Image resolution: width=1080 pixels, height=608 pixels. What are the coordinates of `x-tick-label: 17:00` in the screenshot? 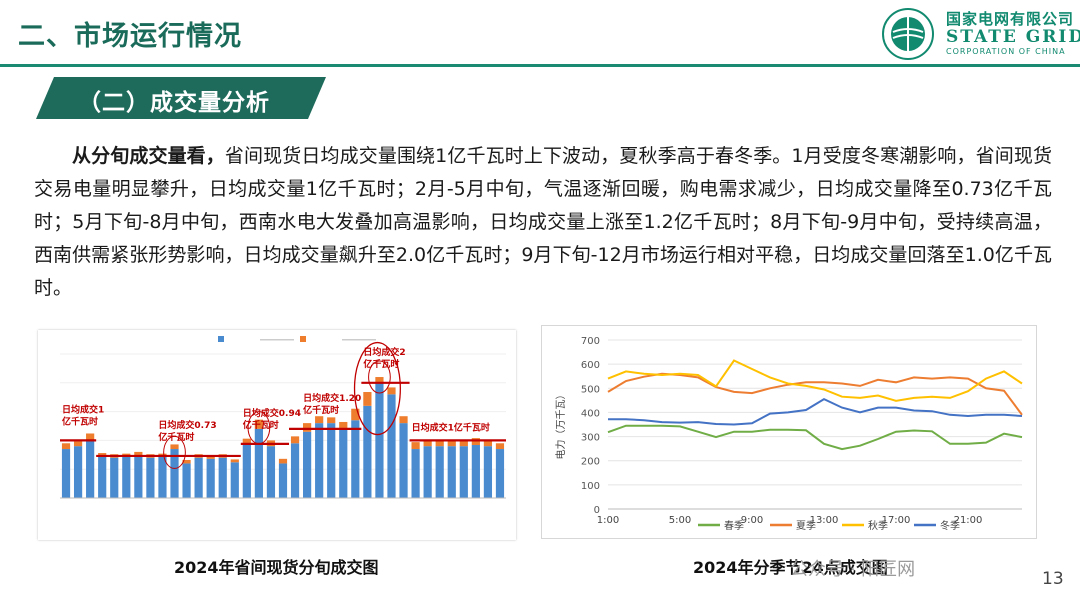 It's located at (896, 520).